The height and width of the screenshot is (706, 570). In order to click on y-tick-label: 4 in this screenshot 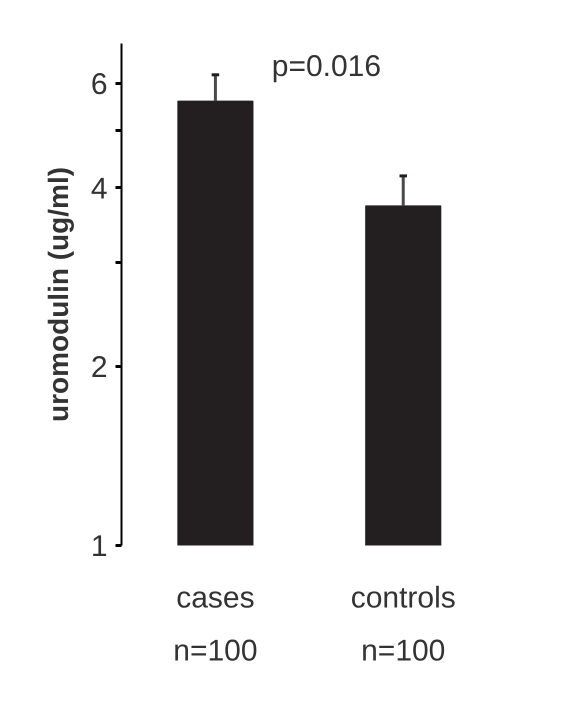, I will do `click(99, 189)`.